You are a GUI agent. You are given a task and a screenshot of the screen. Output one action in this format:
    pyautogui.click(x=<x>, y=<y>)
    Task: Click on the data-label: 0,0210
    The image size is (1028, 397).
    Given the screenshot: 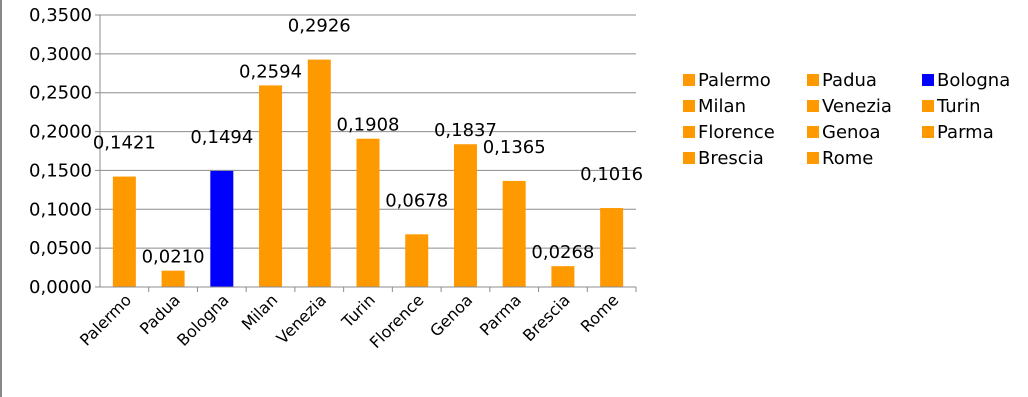 What is the action you would take?
    pyautogui.click(x=173, y=257)
    